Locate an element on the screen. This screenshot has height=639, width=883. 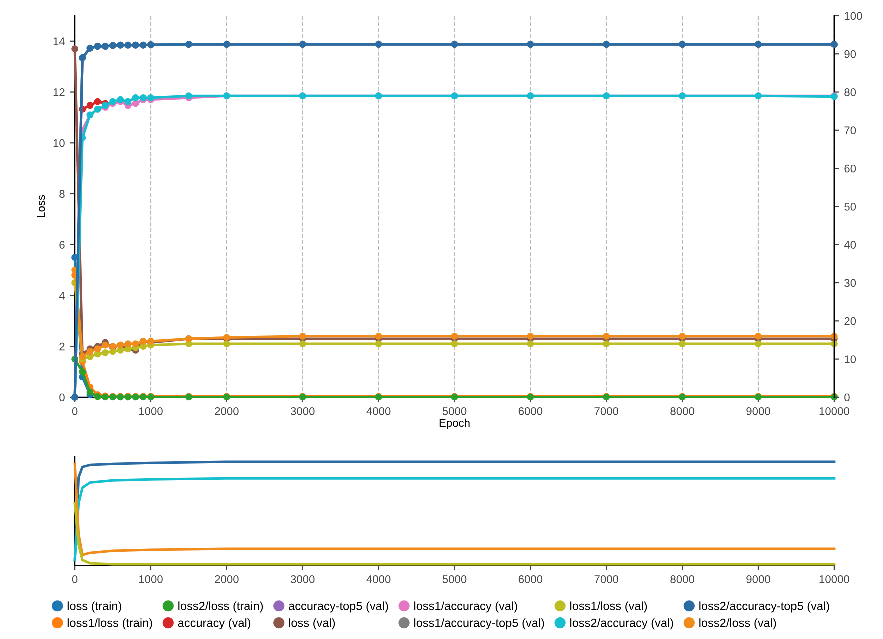
y2-tick-label: 80 is located at coordinates (850, 92).